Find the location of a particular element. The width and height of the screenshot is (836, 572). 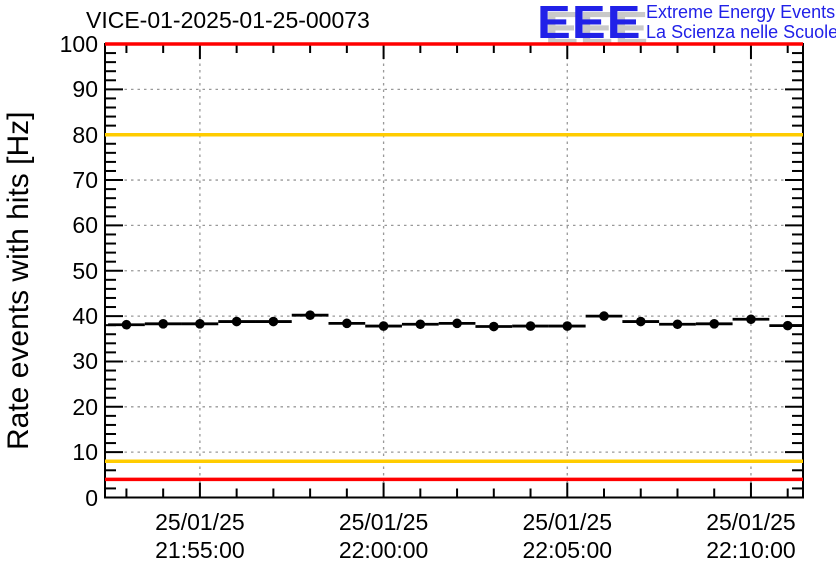

x-tick-label: 25/01/25 22:00:00 is located at coordinates (384, 536).